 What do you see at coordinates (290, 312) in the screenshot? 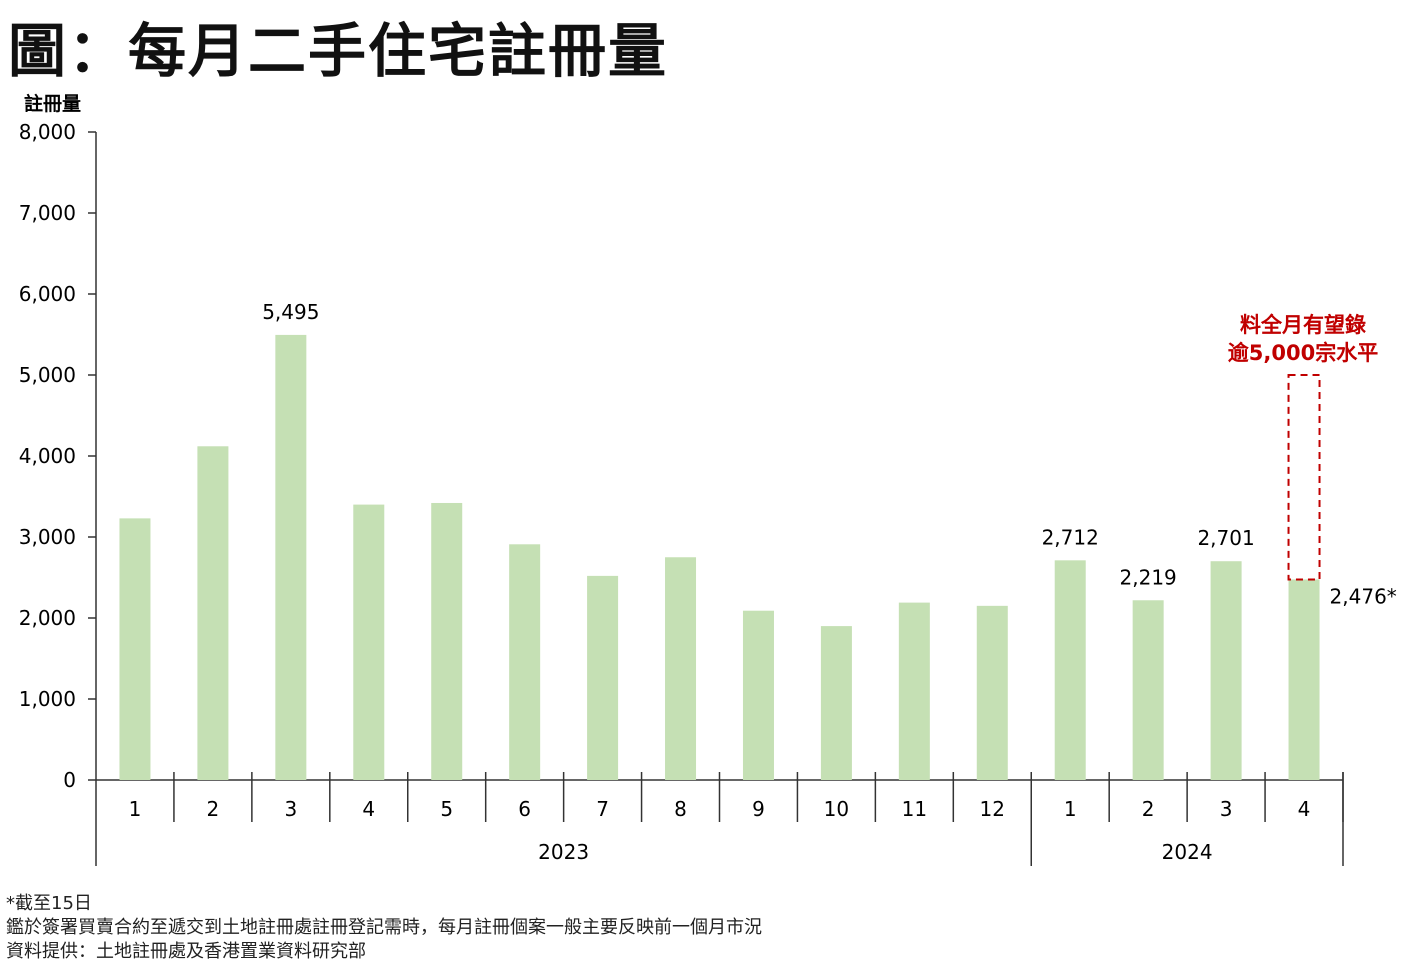
I see `data-label: 5,495` at bounding box center [290, 312].